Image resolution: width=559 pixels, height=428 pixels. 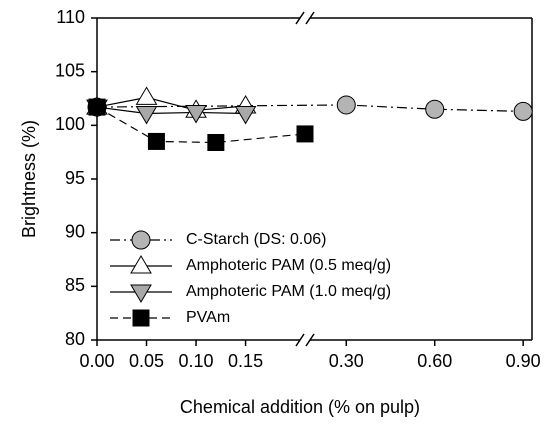 I want to click on y-tick-label: 90, so click(x=75, y=231).